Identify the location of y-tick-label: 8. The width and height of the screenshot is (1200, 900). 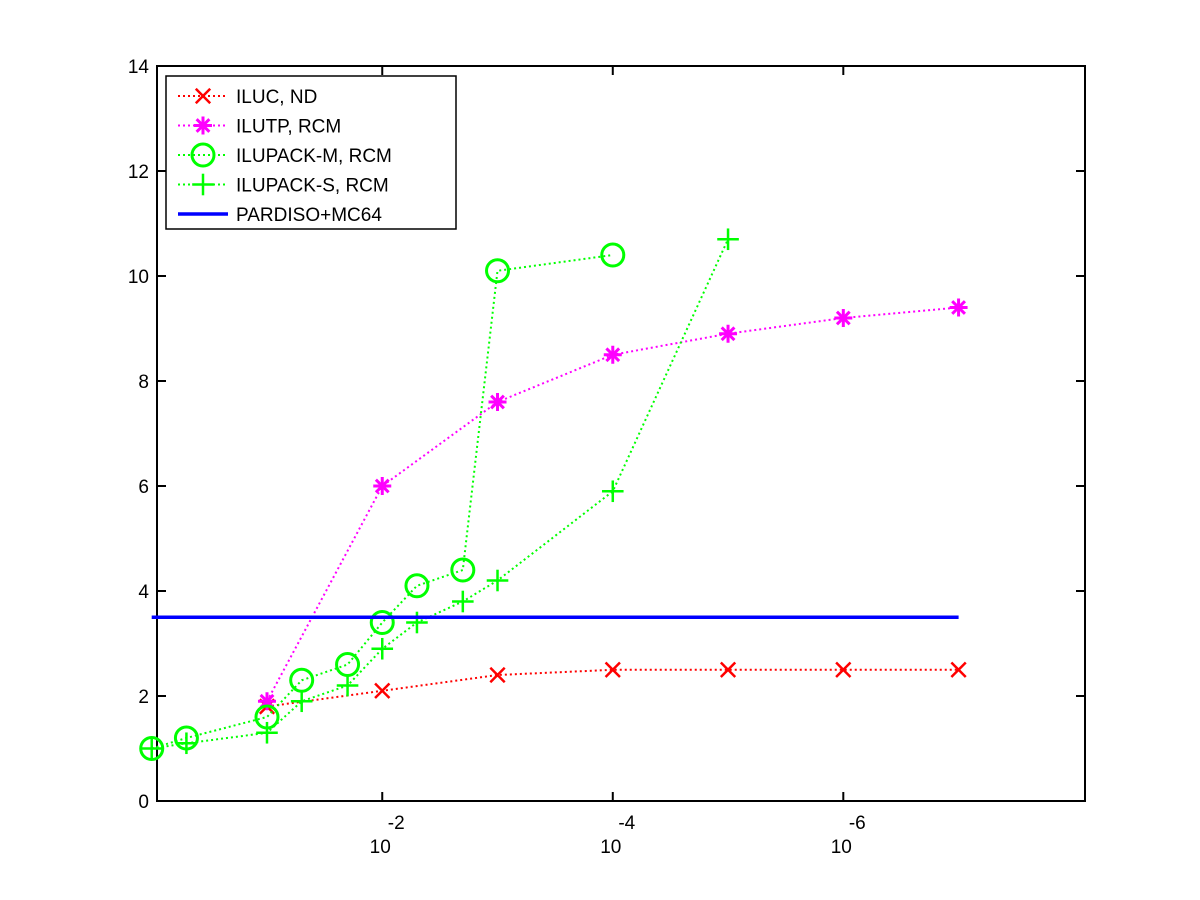
(143, 382).